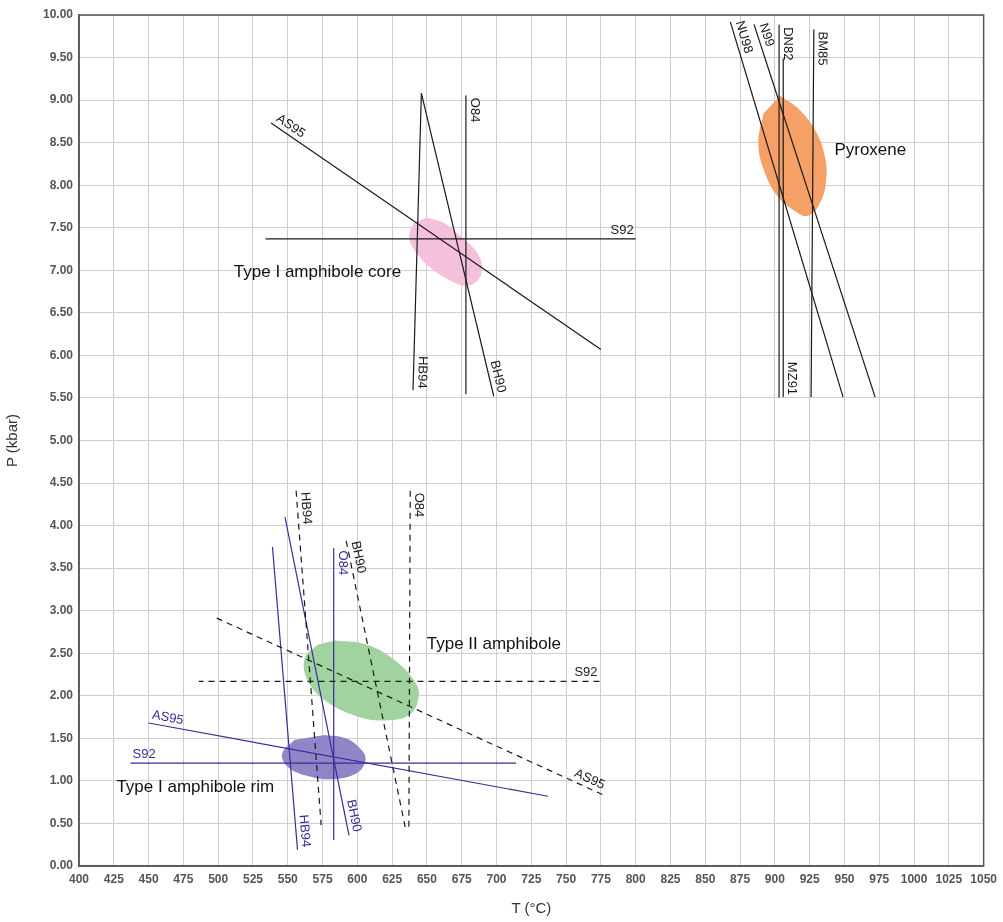 This screenshot has height=922, width=1003. Describe the element at coordinates (253, 878) in the screenshot. I see `x-tick-label: 525` at that location.